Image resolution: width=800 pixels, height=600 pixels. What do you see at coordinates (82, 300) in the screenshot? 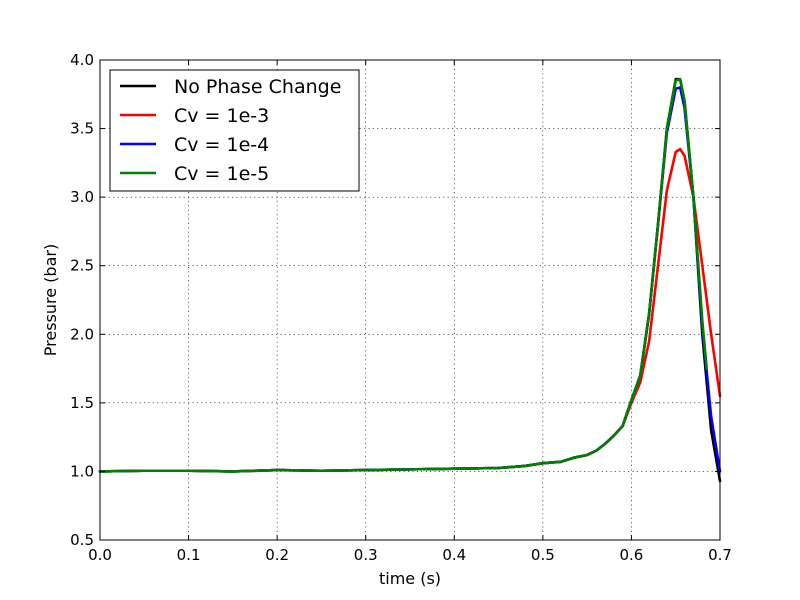
I see `y-tick-labels: 0.5 1.0 1.5 2.0 2.5 3.0 3.5 4.0` at bounding box center [82, 300].